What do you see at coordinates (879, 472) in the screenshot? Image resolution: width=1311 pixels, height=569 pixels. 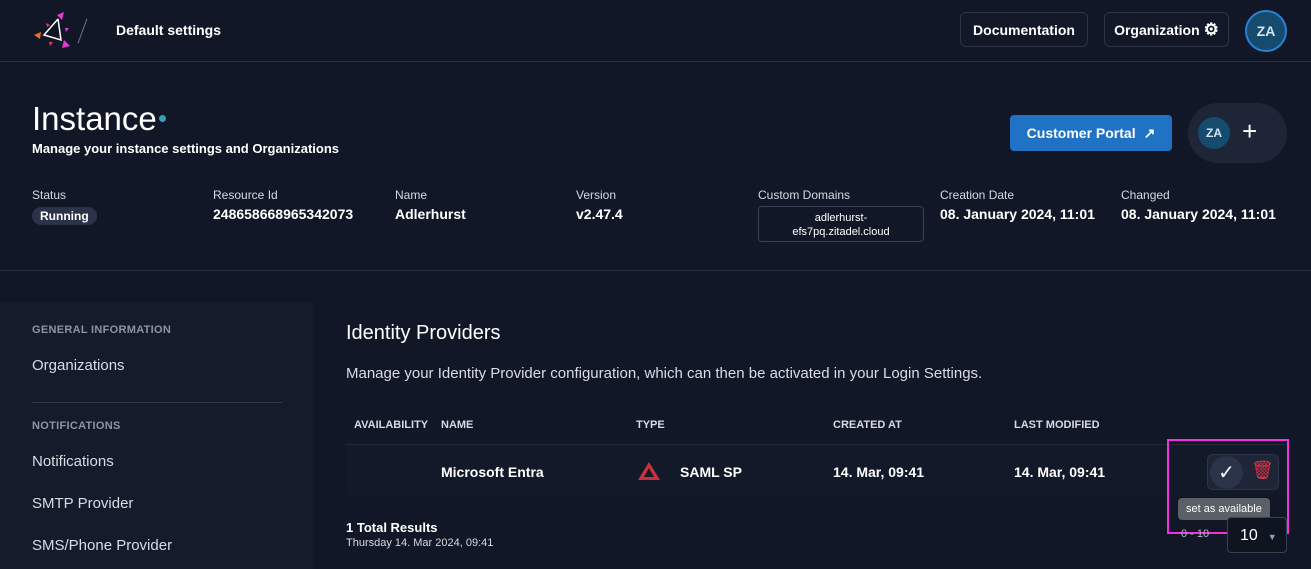 I see `idp-created-at: 14. Mar, 09:41` at bounding box center [879, 472].